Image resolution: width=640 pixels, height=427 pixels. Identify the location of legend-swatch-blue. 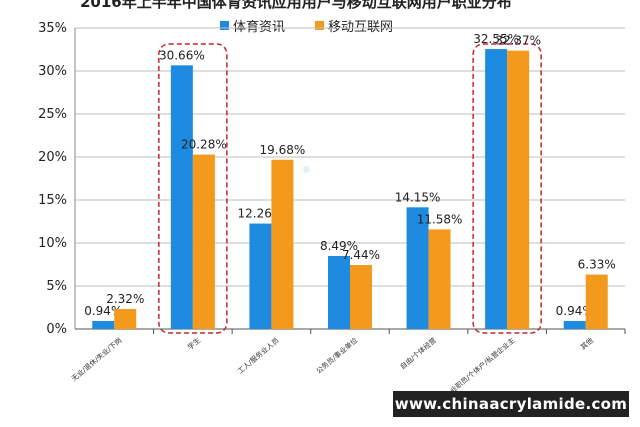
(224, 25).